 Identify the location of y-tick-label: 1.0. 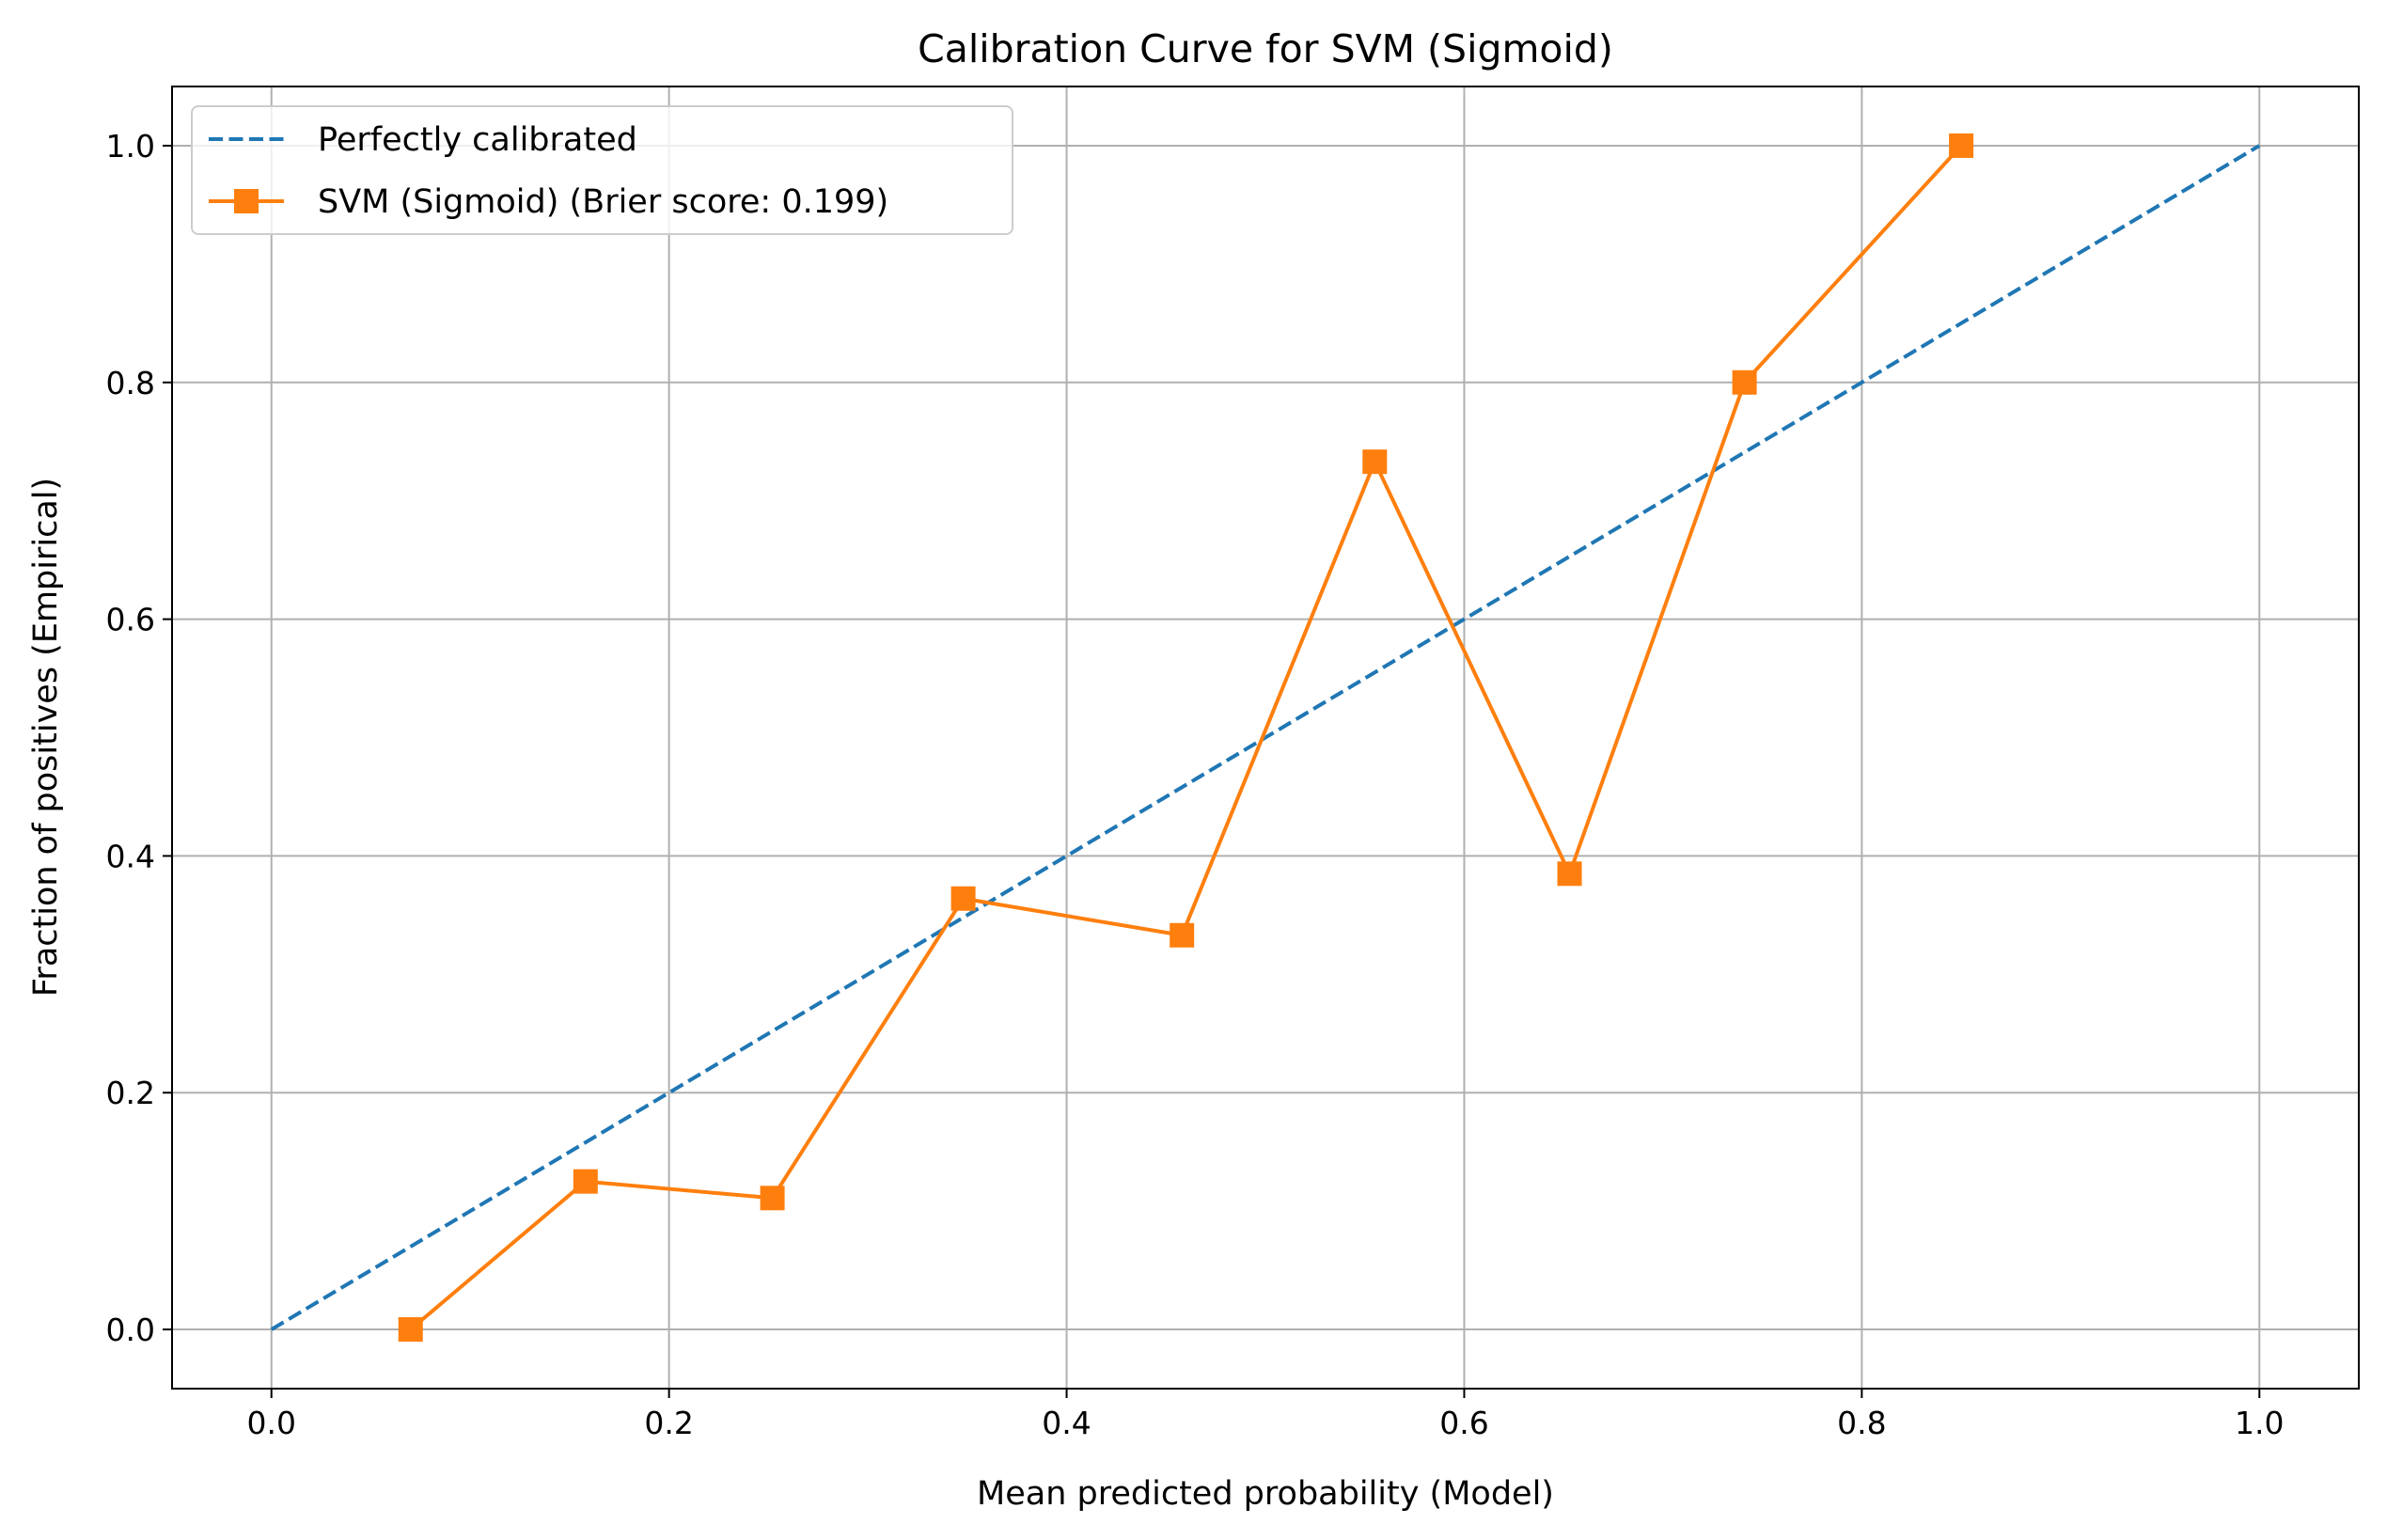
(130, 147).